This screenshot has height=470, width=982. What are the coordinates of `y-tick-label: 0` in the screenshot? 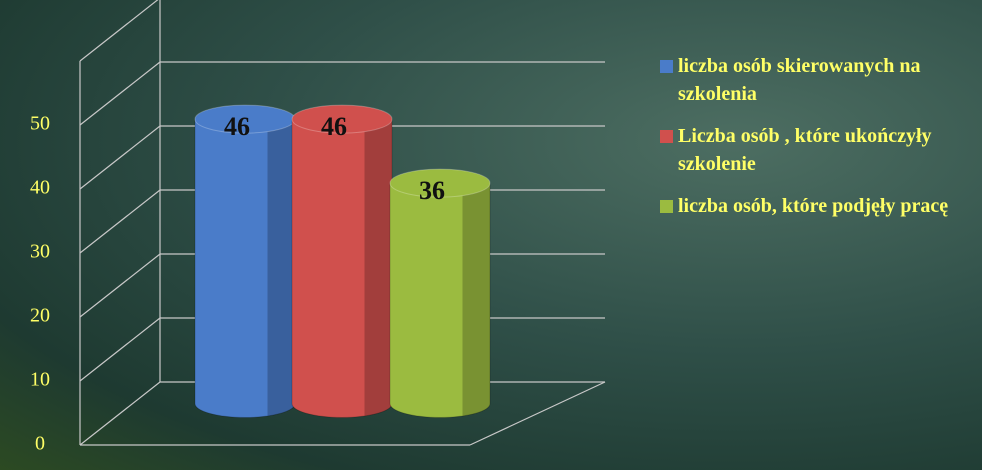 It's located at (40, 444).